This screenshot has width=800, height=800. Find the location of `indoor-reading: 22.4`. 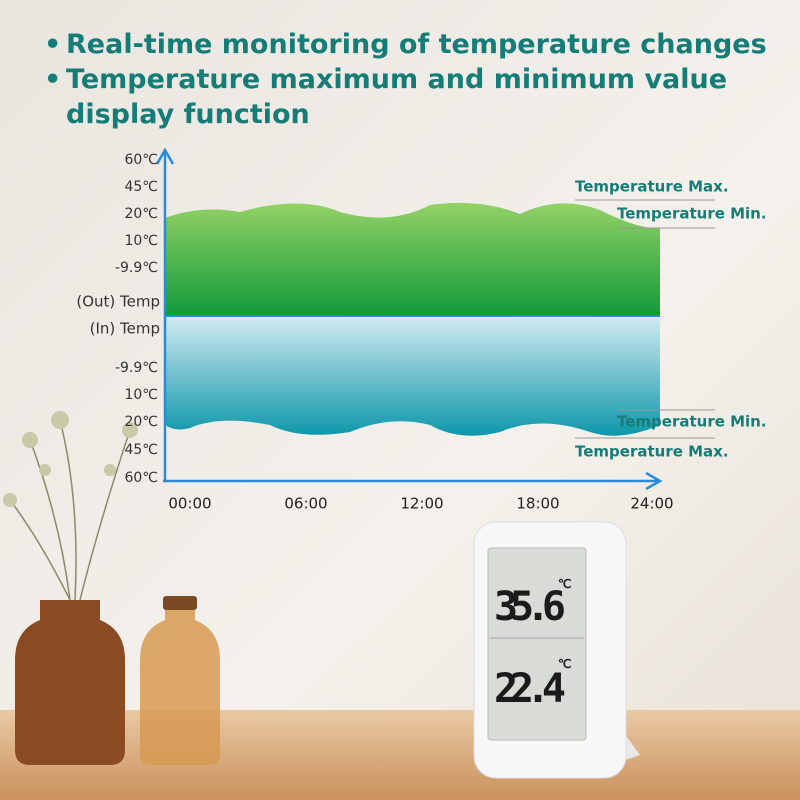

indoor-reading: 22.4 is located at coordinates (530, 689).